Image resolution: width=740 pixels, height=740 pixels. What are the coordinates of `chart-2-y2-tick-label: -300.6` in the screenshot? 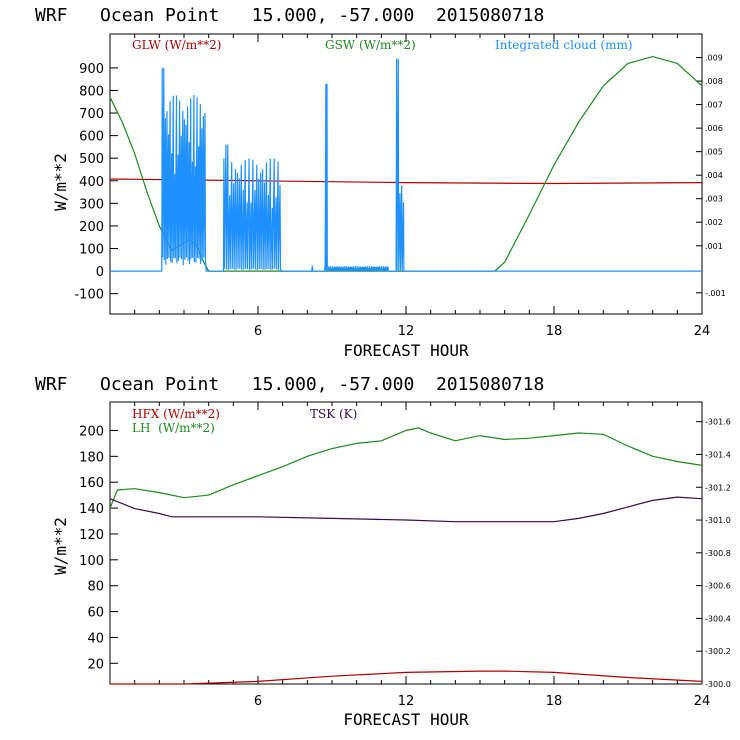 It's located at (718, 586).